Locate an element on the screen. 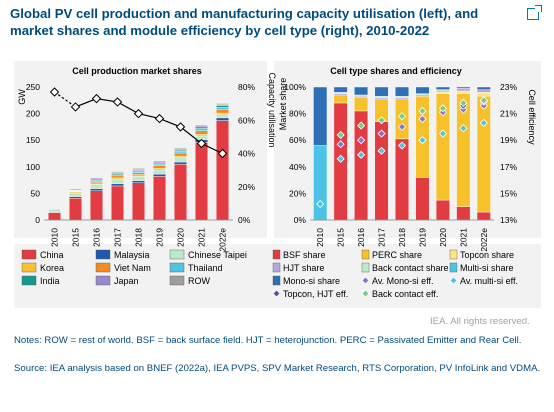  left-y2-tick-label: 0% is located at coordinates (244, 220).